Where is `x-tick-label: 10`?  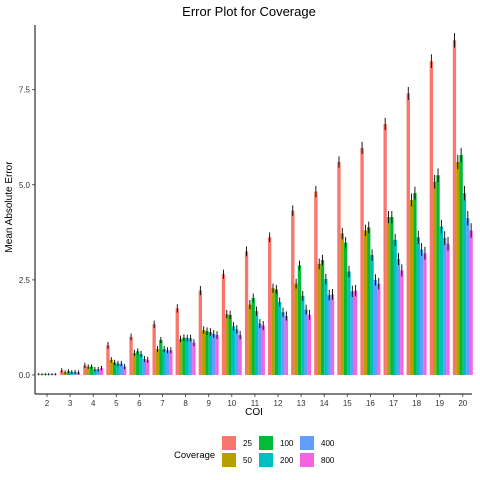 x-tick-label: 10 is located at coordinates (231, 403).